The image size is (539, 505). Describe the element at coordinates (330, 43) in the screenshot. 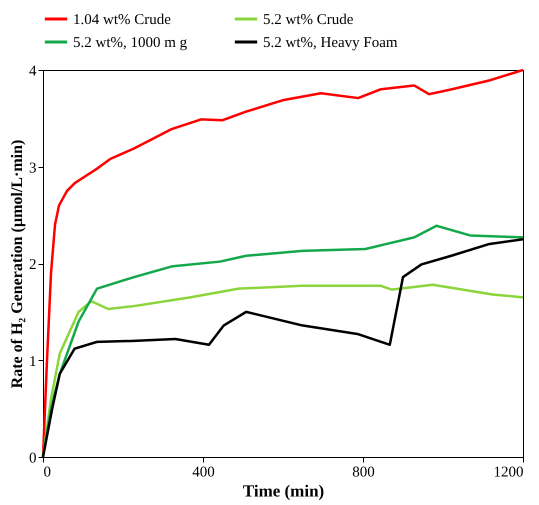

I see `legend-label: 5.2 wt%, Heavy Foam` at that location.